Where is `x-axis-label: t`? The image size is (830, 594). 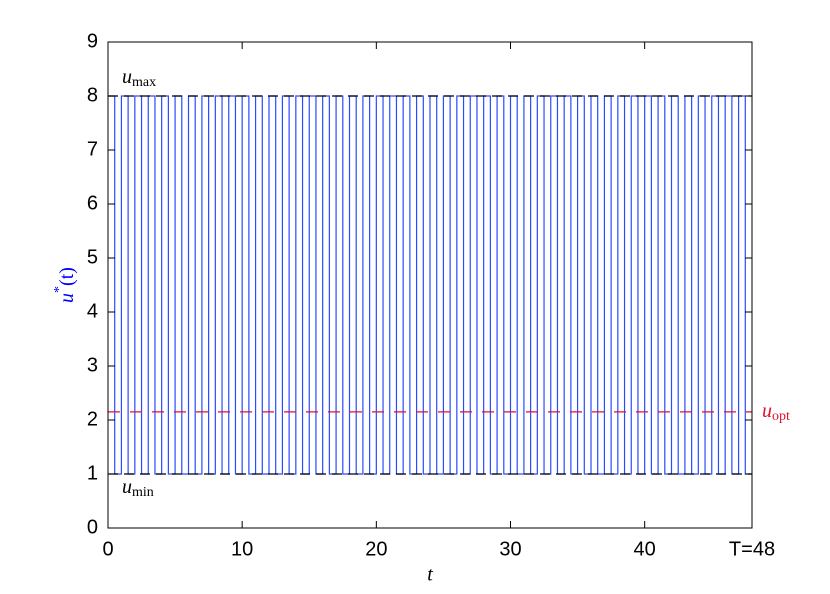
x-axis-label: t is located at coordinates (430, 575).